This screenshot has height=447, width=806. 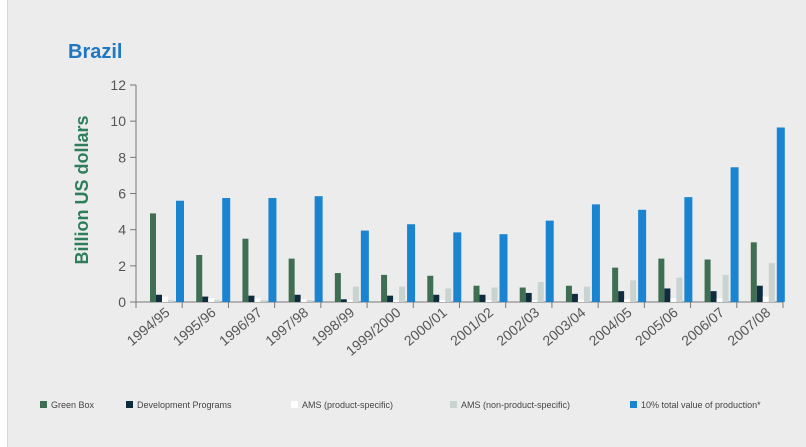 I want to click on x-tick-label: 2006/07, so click(x=702, y=326).